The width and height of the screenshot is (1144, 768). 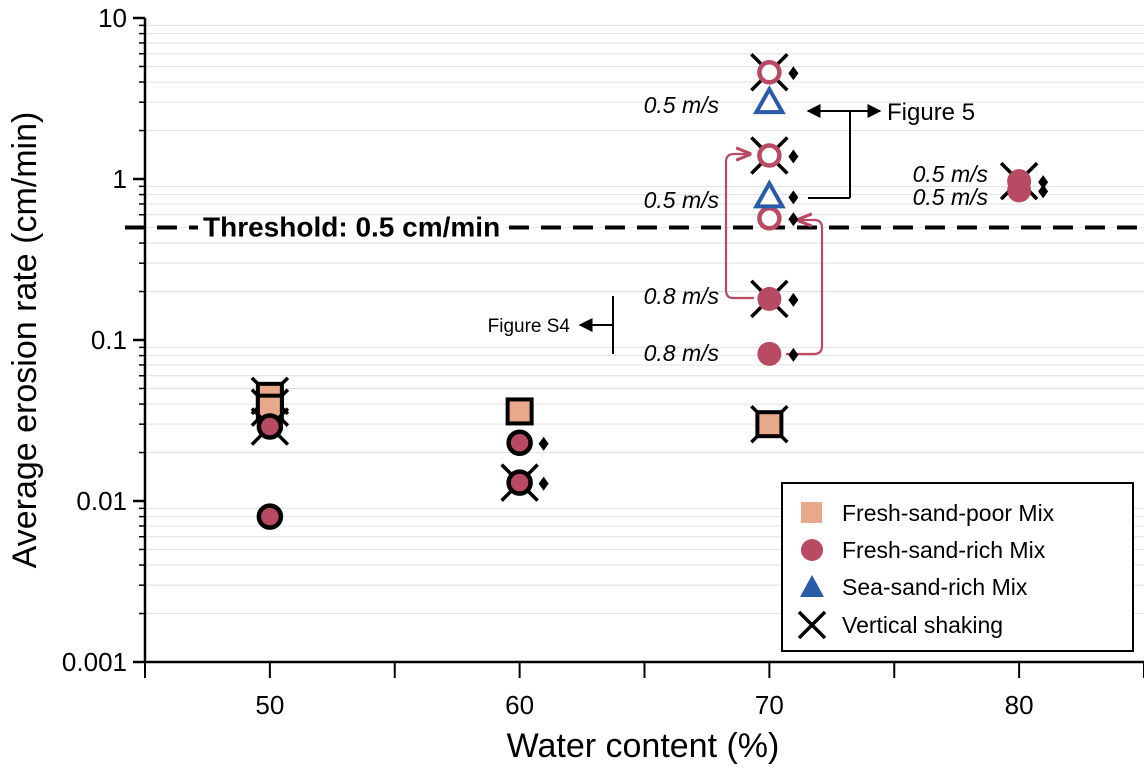 I want to click on threshold-label-background, so click(x=352, y=227).